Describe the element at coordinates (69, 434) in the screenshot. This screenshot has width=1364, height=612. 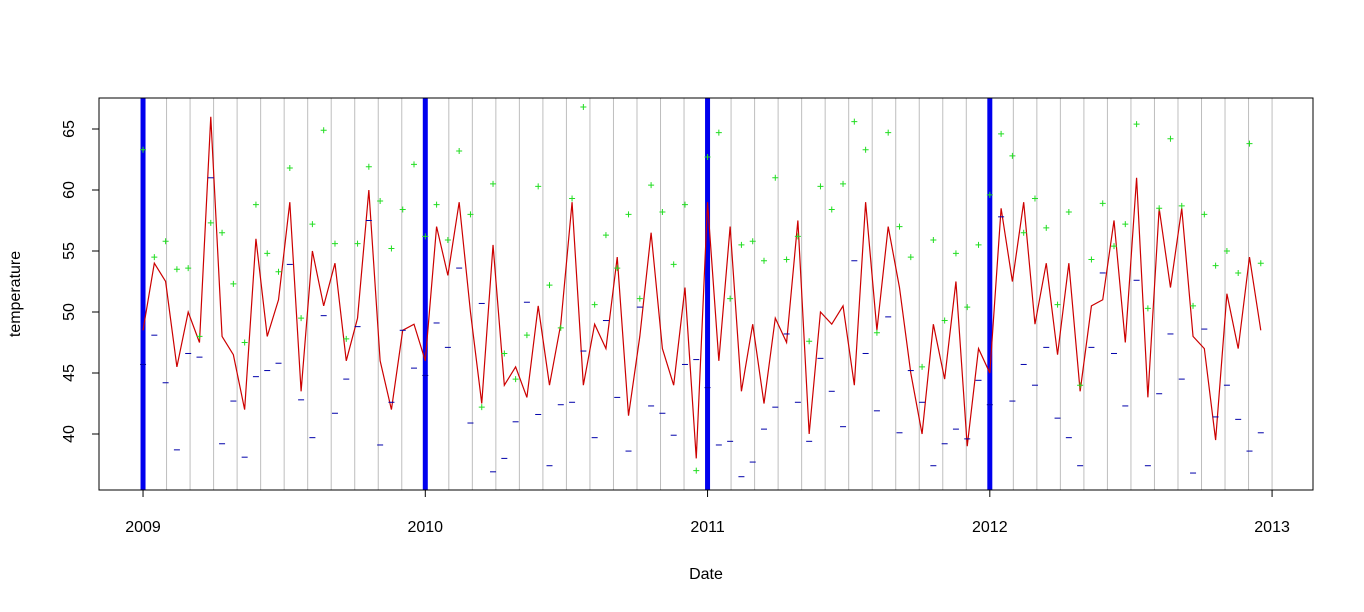
I see `y-tick-label: 40` at that location.